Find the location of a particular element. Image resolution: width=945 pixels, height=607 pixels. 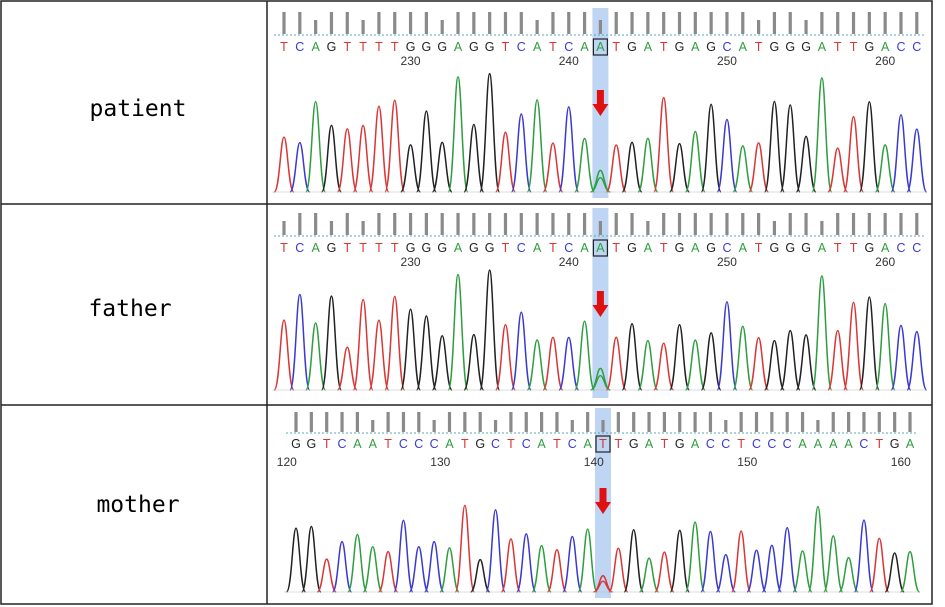

row-label-mother: mother is located at coordinates (137, 505).